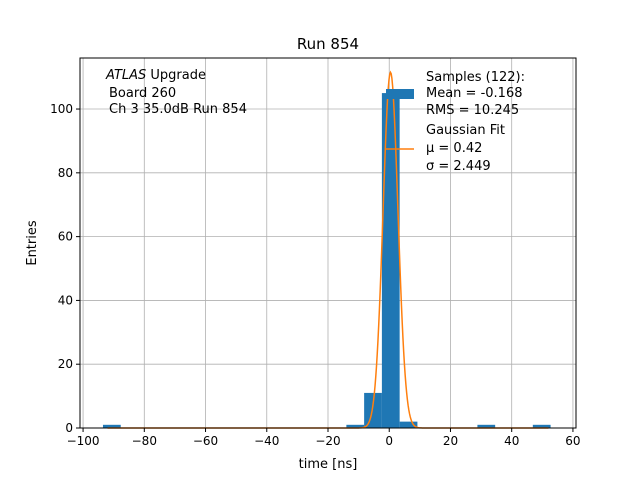  I want to click on x-axis-label: time [ns], so click(328, 464).